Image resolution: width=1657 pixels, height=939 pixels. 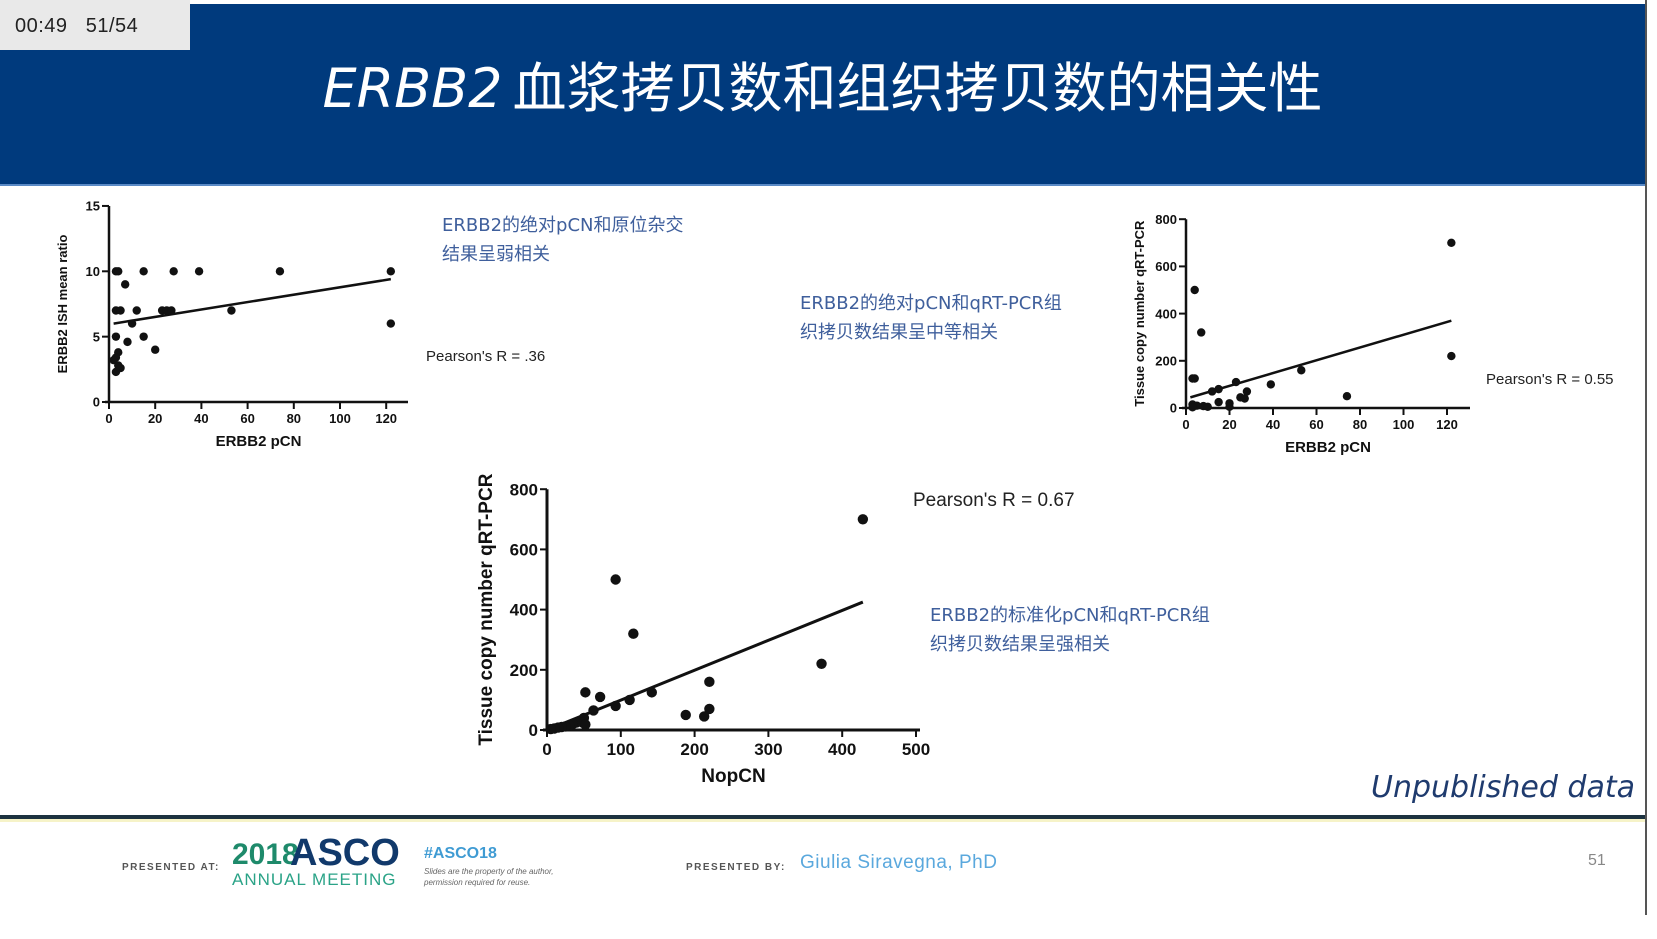 I want to click on x-tick-label: 80, so click(x=294, y=418).